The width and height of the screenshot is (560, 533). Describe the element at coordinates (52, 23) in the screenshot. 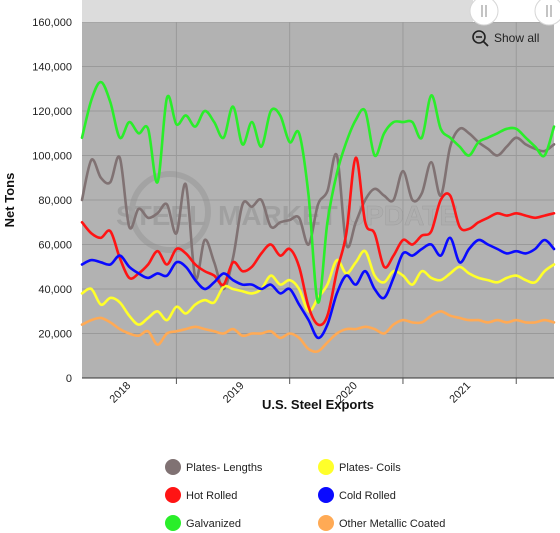

I see `y-tick-label: 160,000` at that location.